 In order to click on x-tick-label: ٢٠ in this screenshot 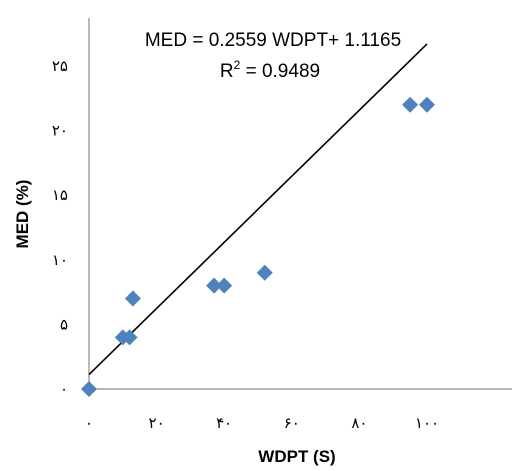, I will do `click(157, 423)`.